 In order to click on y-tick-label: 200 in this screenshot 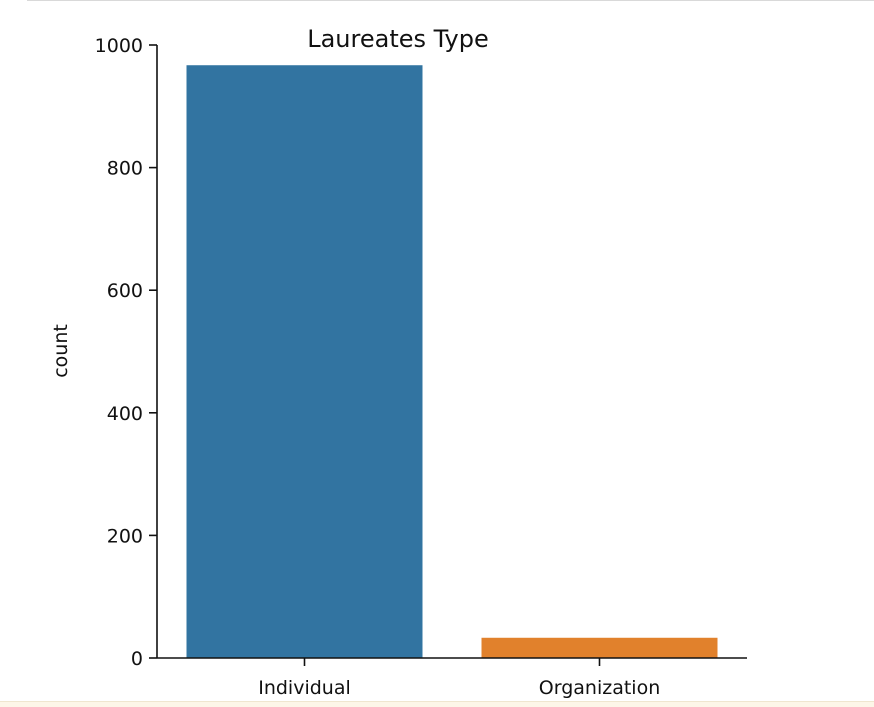, I will do `click(125, 536)`.